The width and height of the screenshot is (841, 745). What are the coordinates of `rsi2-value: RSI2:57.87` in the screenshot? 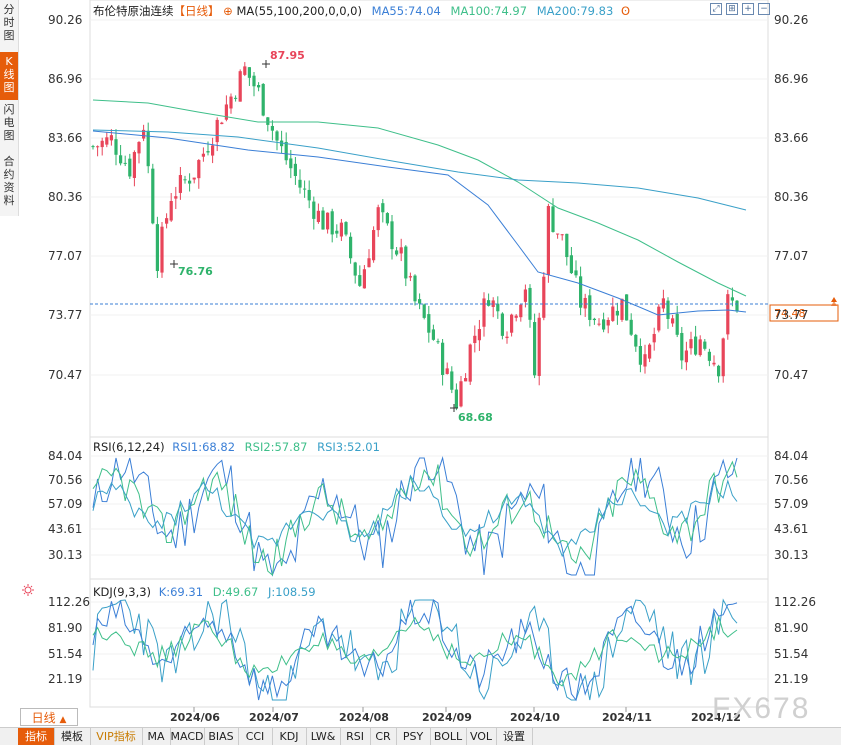 It's located at (276, 447).